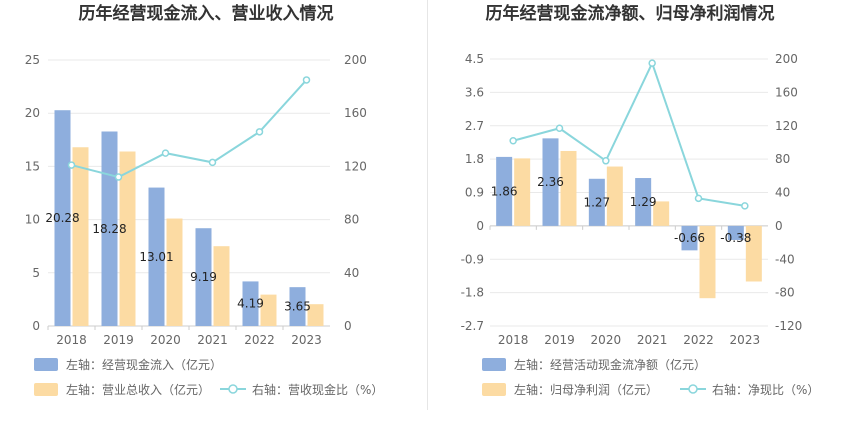 The width and height of the screenshot is (850, 436). What do you see at coordinates (474, 92) in the screenshot?
I see `left-axis-tick-label: 3.6` at bounding box center [474, 92].